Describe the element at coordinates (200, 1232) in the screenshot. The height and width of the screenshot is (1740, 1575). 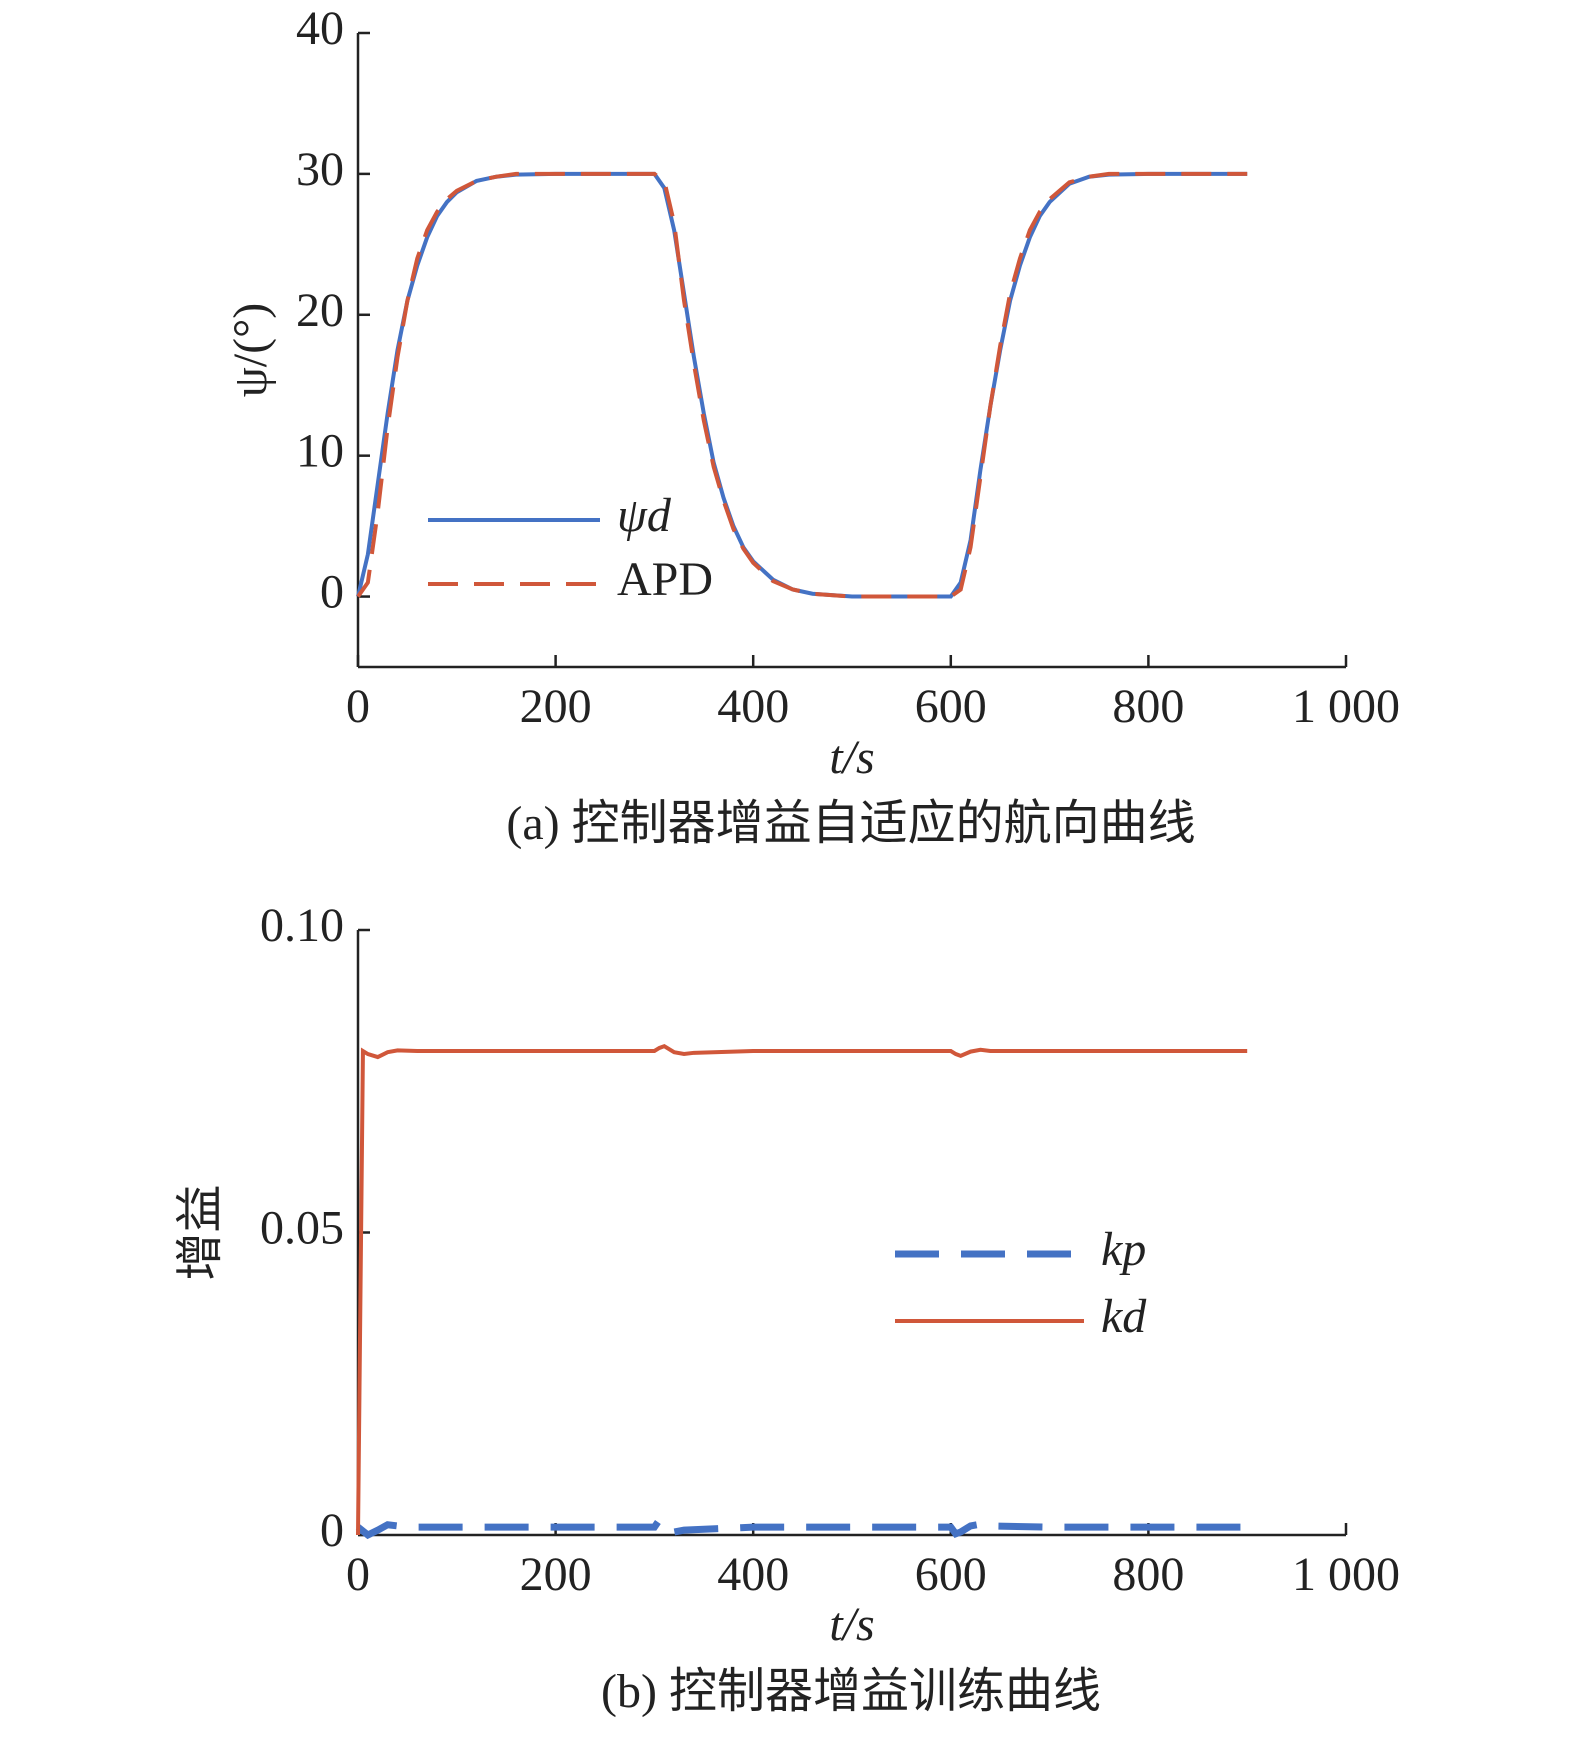
I see `y-axis-label: 增益` at that location.